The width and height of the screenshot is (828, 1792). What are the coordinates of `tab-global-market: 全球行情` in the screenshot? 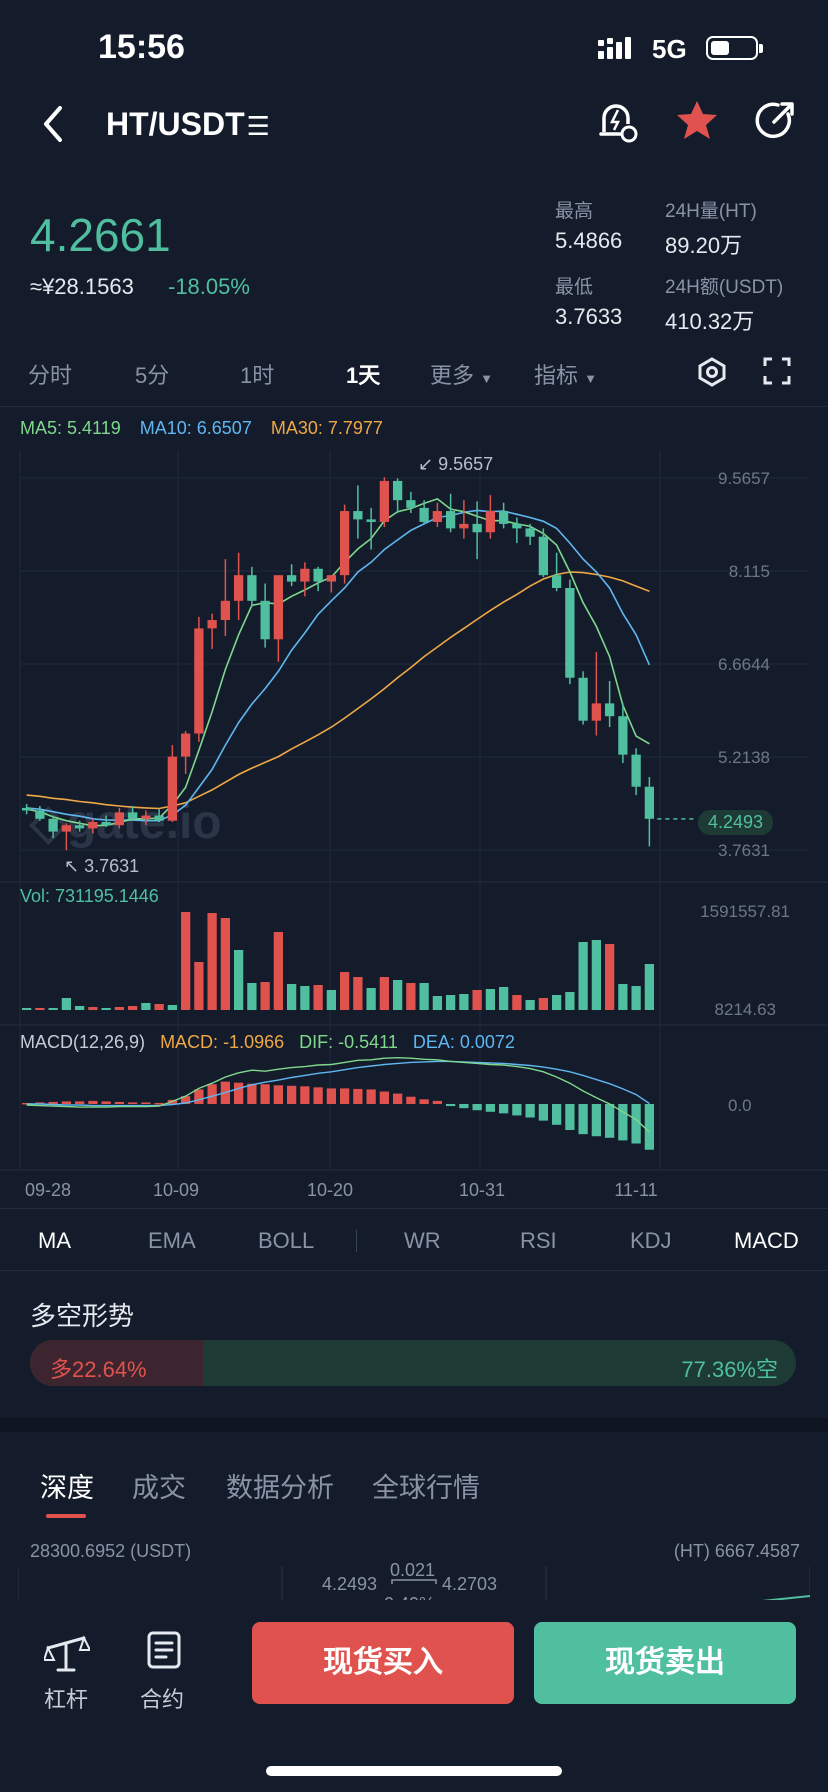 It's located at (426, 1488).